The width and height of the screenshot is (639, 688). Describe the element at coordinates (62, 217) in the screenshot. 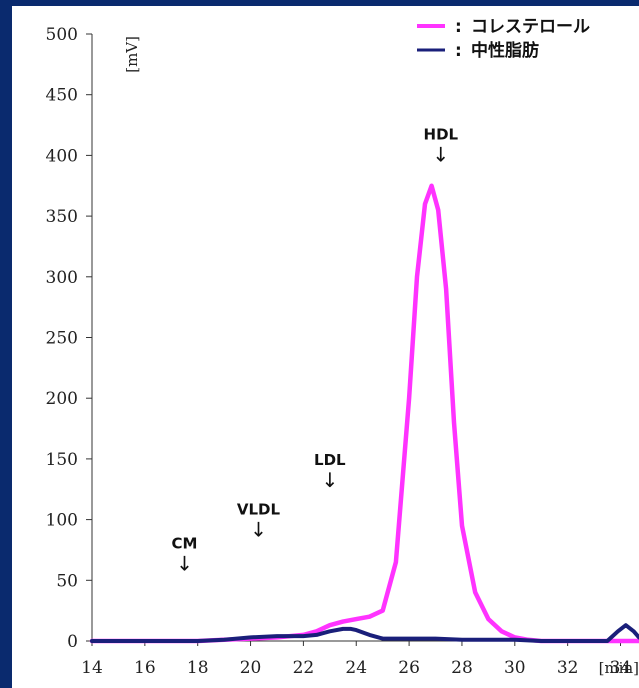

I see `y-tick-label: 350` at that location.